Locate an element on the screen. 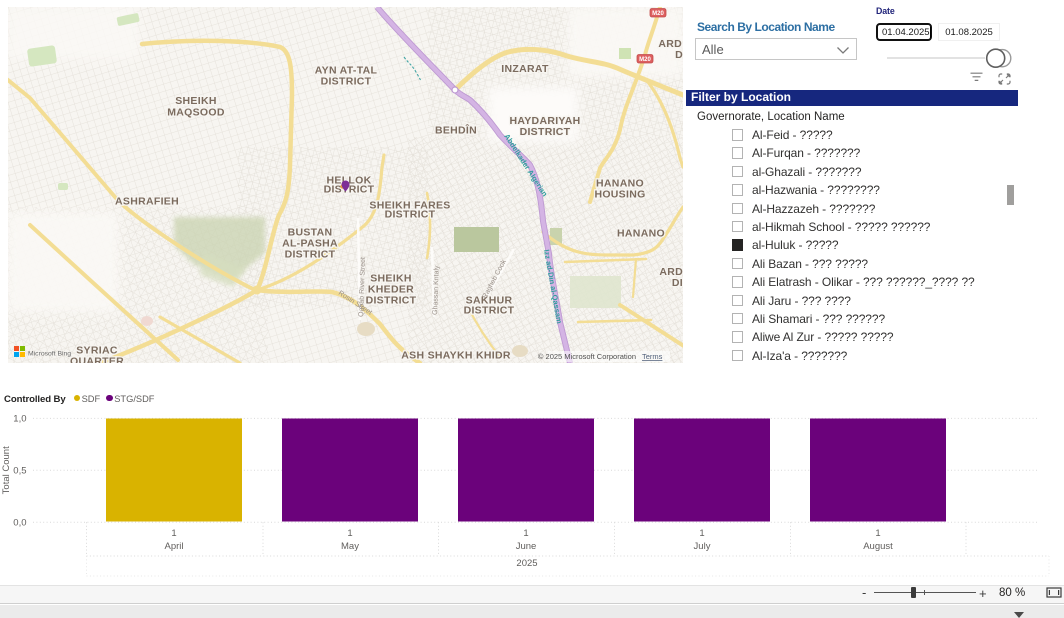 This screenshot has height=618, width=1064. svg-text: Total Count is located at coordinates (6, 470).